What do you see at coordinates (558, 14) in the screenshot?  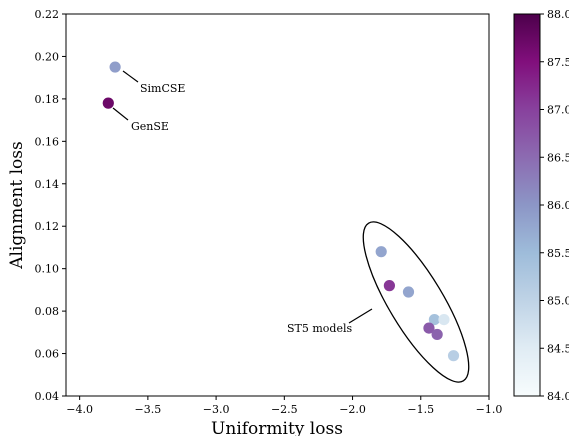 I see `colorbar-tick-label: 88.0` at bounding box center [558, 14].